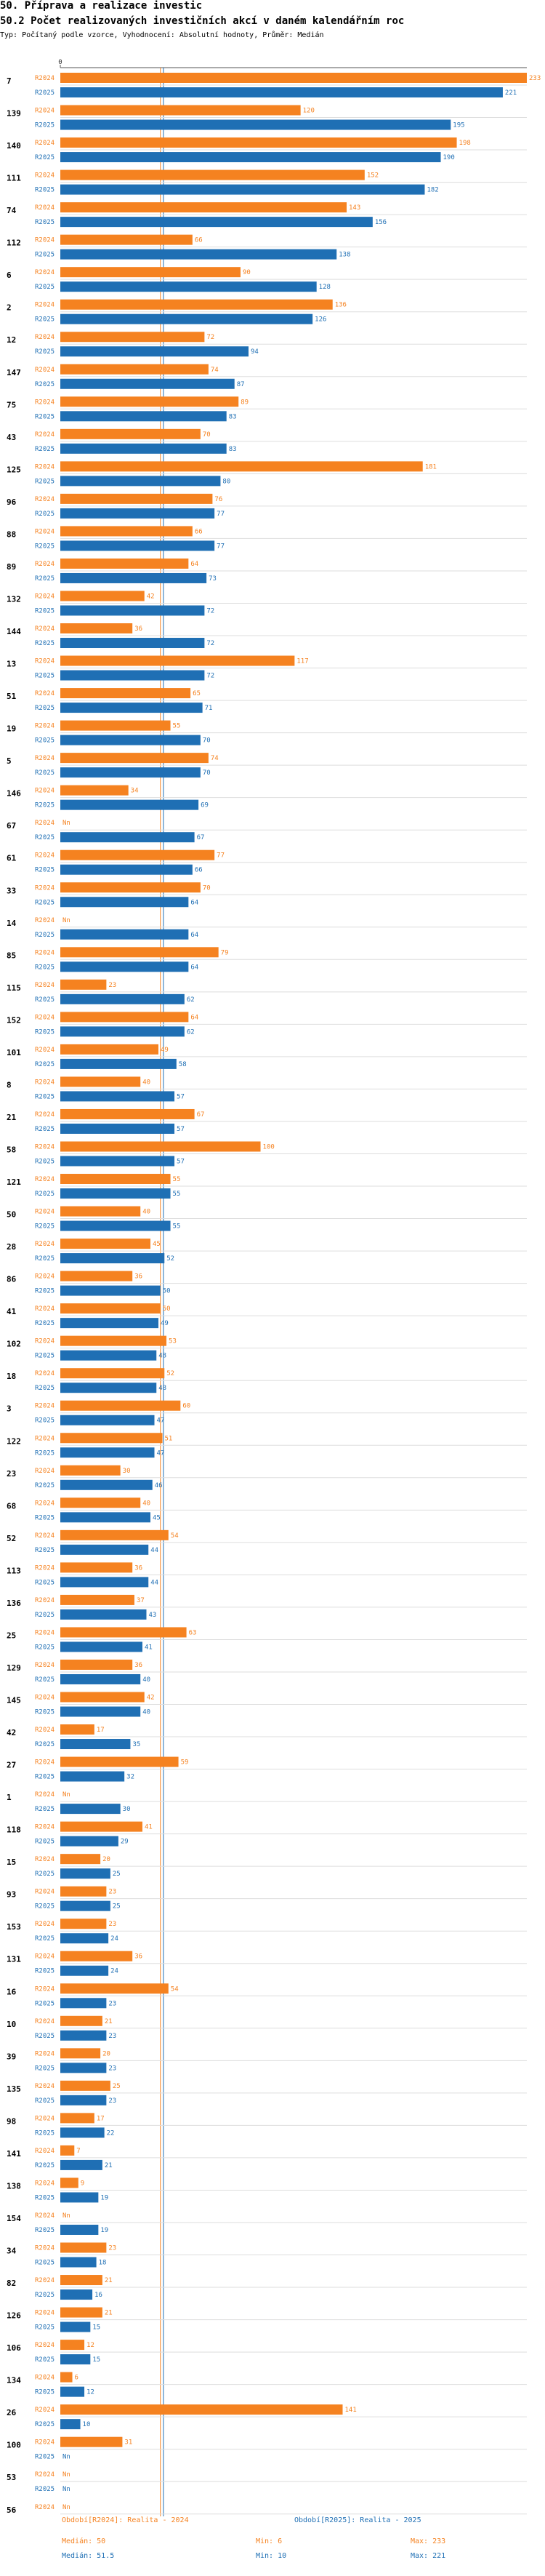 The image size is (545, 2576). What do you see at coordinates (103, 2263) in the screenshot?
I see `bar-value-r2025: 18` at bounding box center [103, 2263].